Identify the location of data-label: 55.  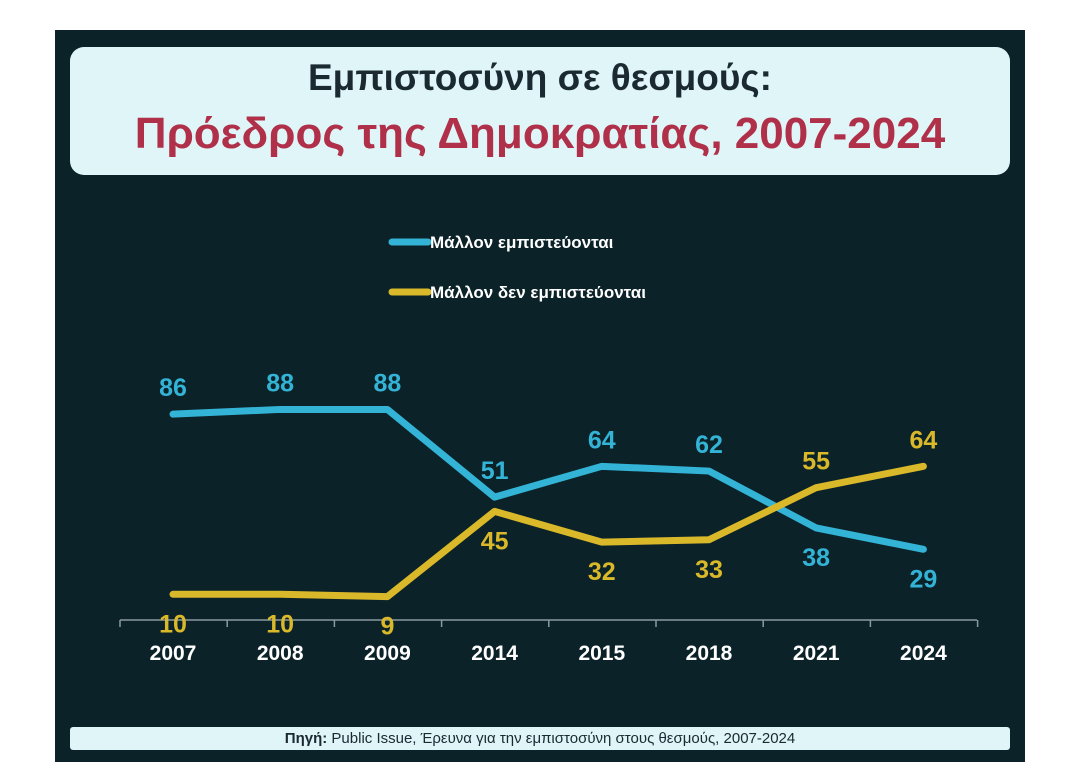
(816, 462).